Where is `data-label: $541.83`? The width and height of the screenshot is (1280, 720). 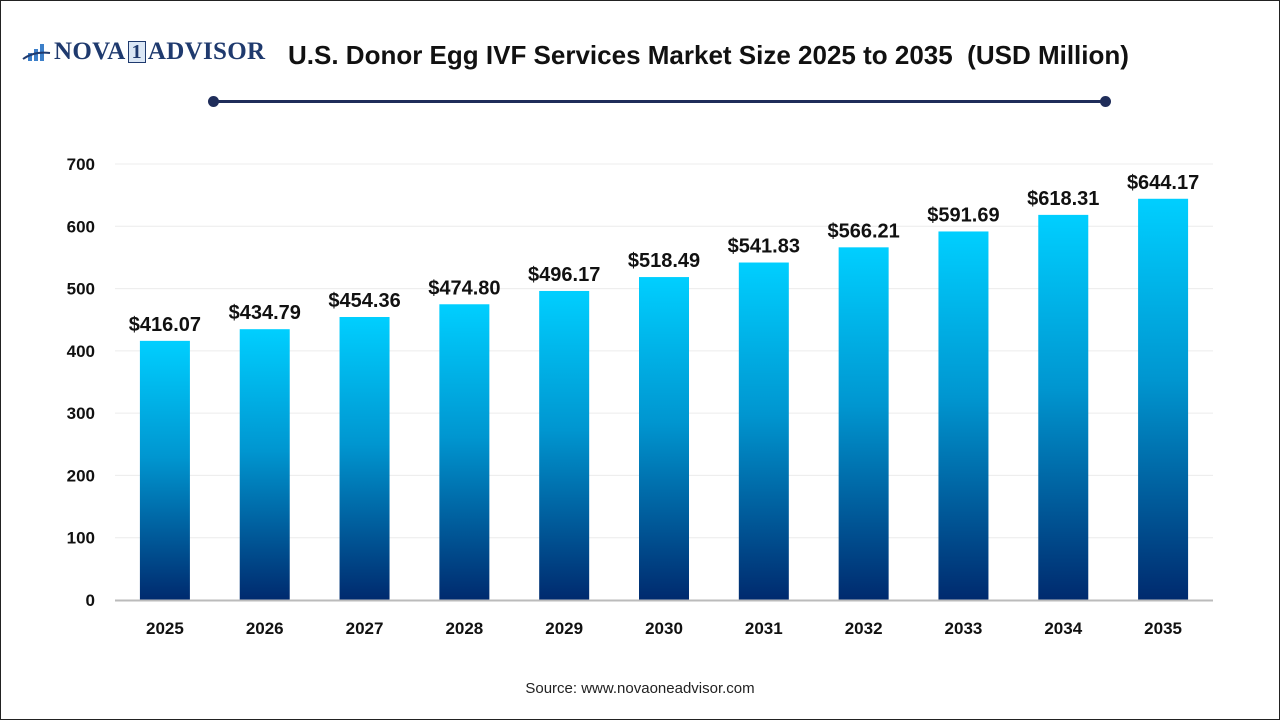
data-label: $541.83 is located at coordinates (764, 247).